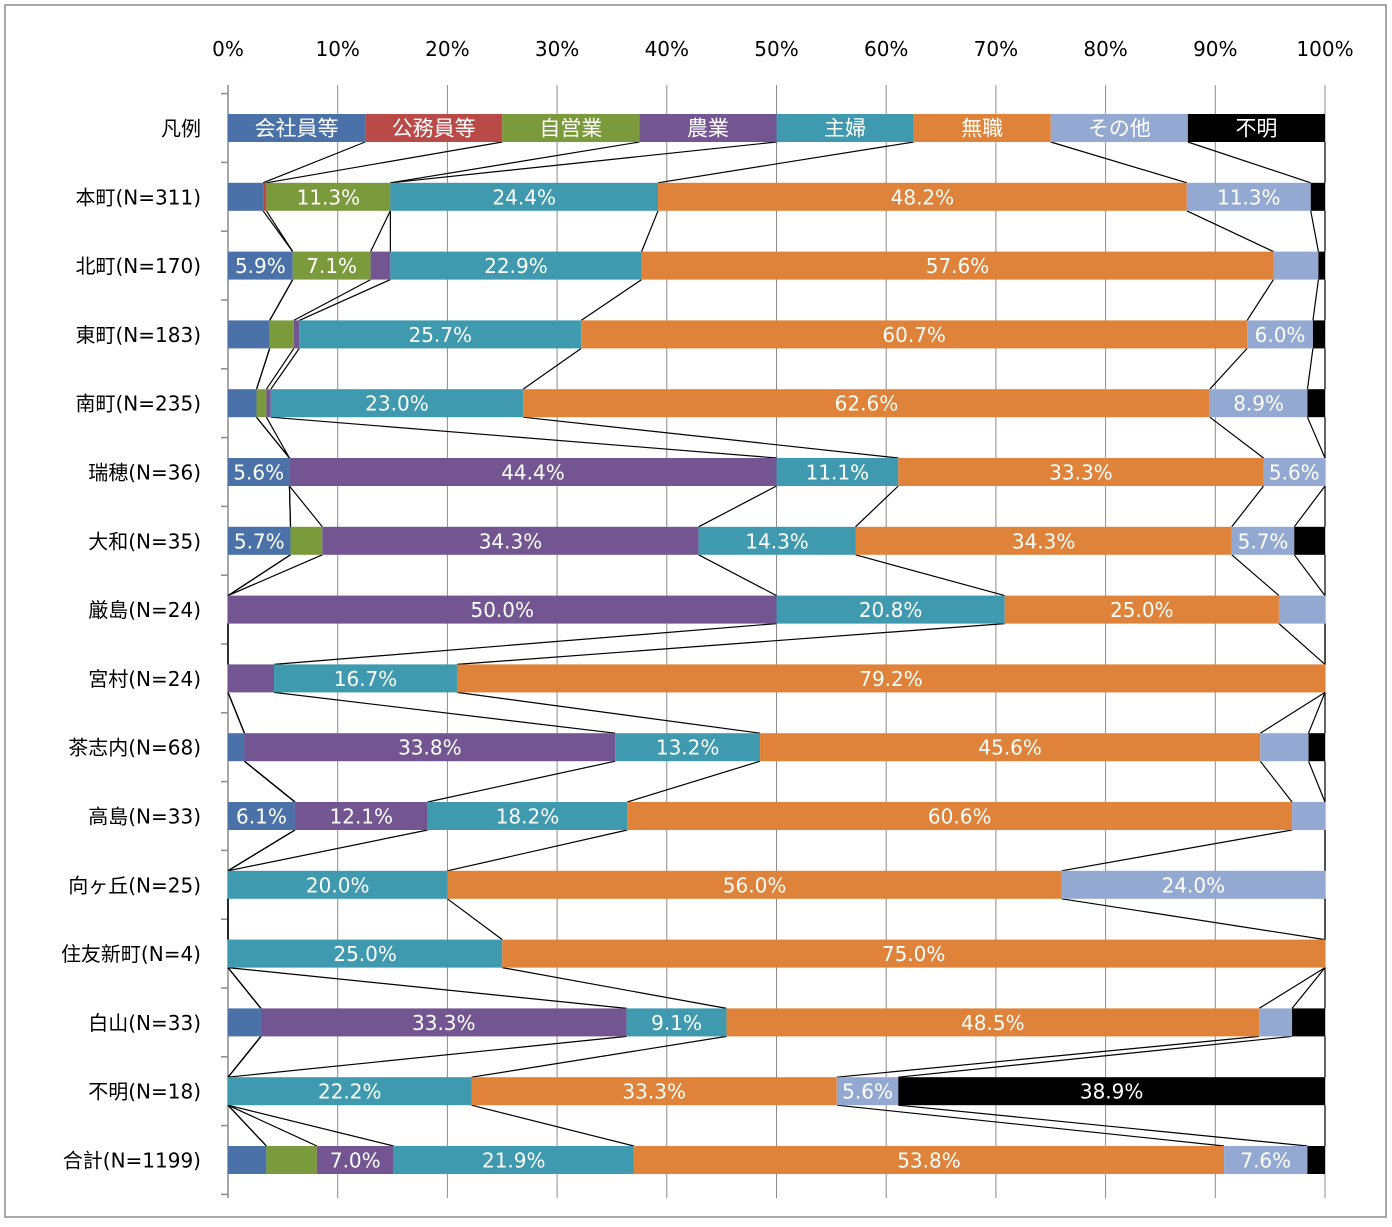 This screenshot has width=1392, height=1227. Describe the element at coordinates (502, 610) in the screenshot. I see `data-label: 50.0%` at that location.